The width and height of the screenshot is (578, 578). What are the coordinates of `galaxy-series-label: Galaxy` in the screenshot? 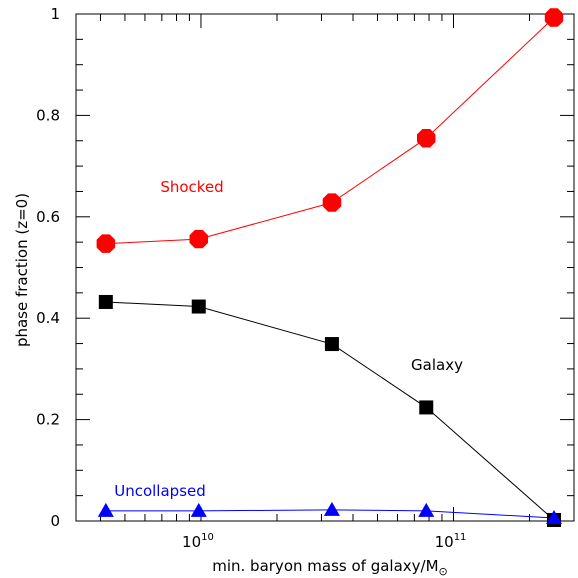 It's located at (437, 365).